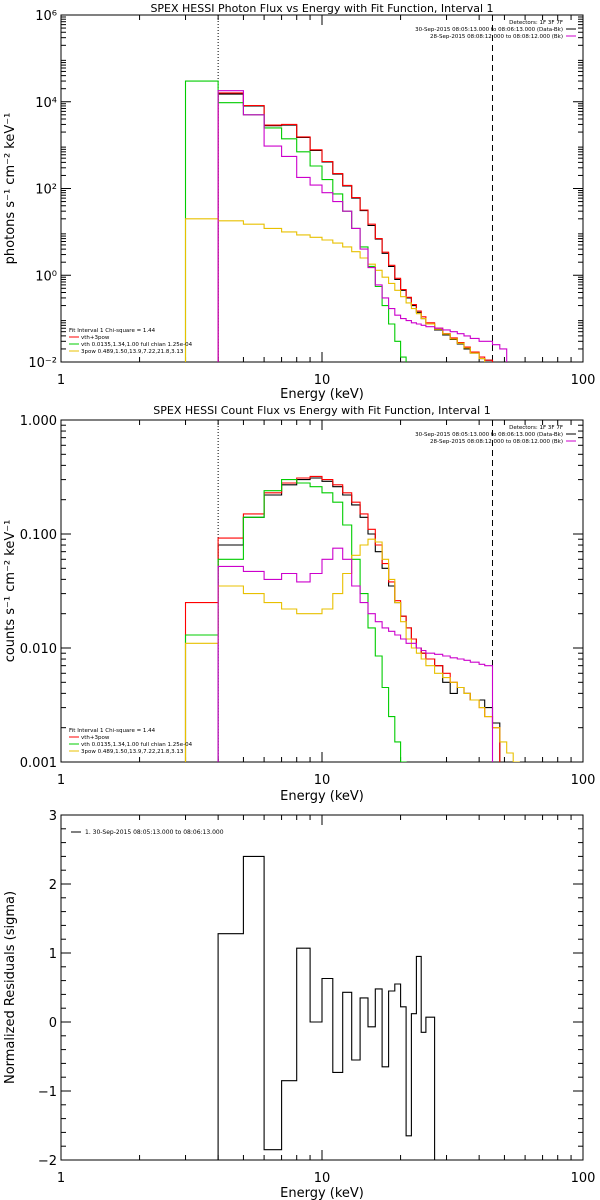  I want to click on y-tick-label: 0.010, so click(38, 649).